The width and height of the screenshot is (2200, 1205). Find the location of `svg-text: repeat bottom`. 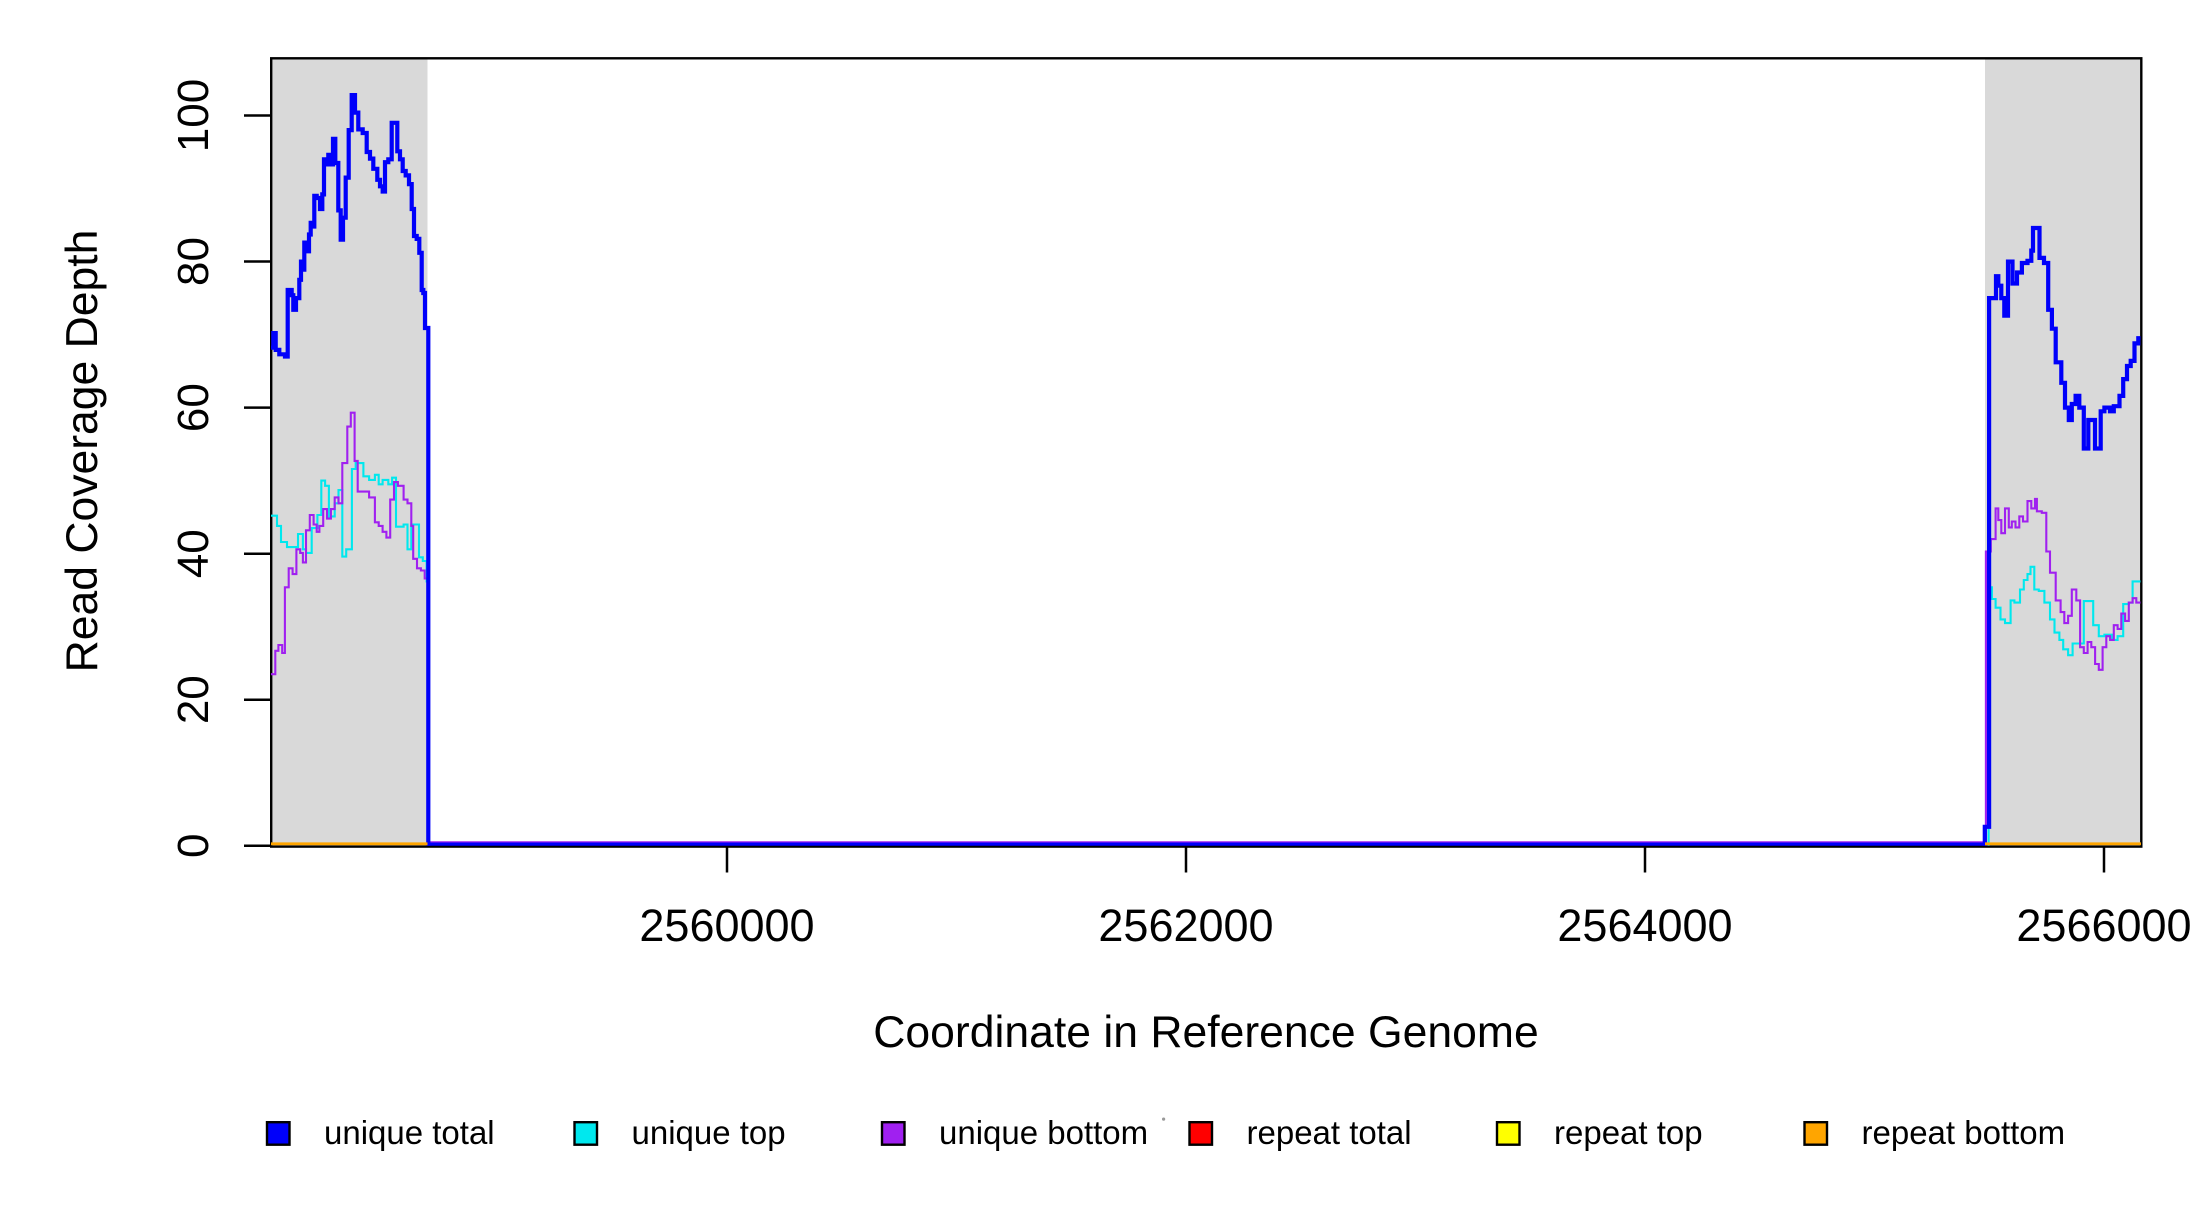

svg-text: repeat bottom is located at coordinates (1964, 1132).